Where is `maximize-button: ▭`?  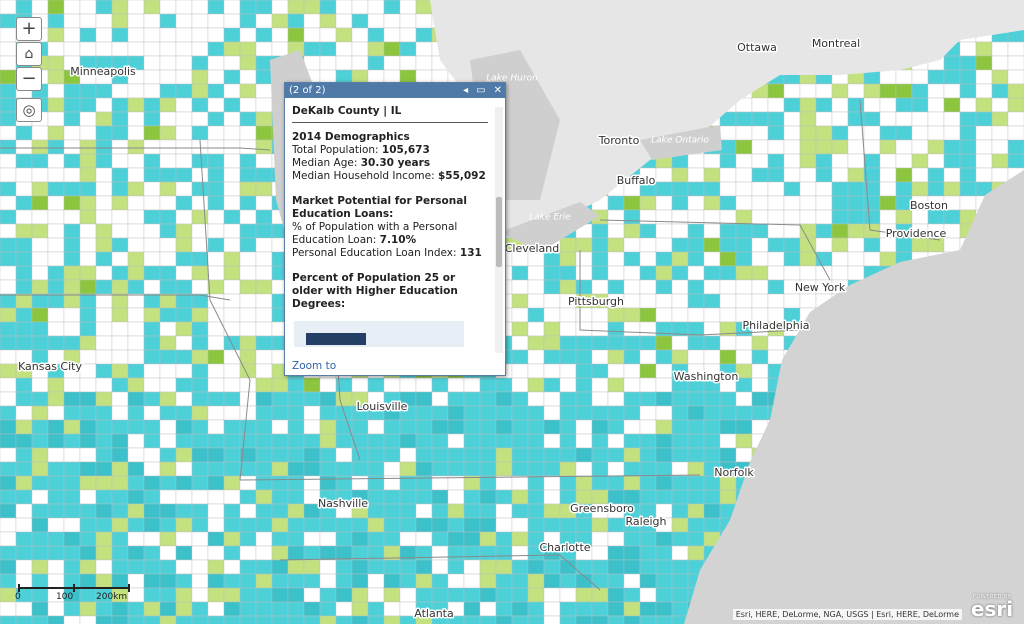
maximize-button: ▭ is located at coordinates (481, 90).